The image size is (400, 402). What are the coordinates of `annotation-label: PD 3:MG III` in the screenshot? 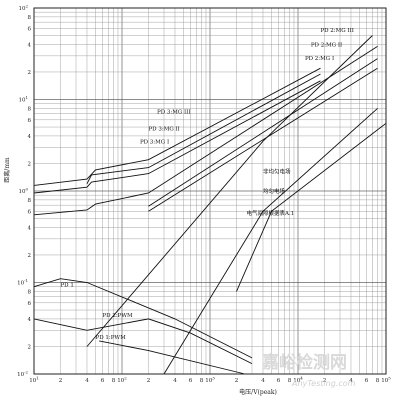 It's located at (174, 113).